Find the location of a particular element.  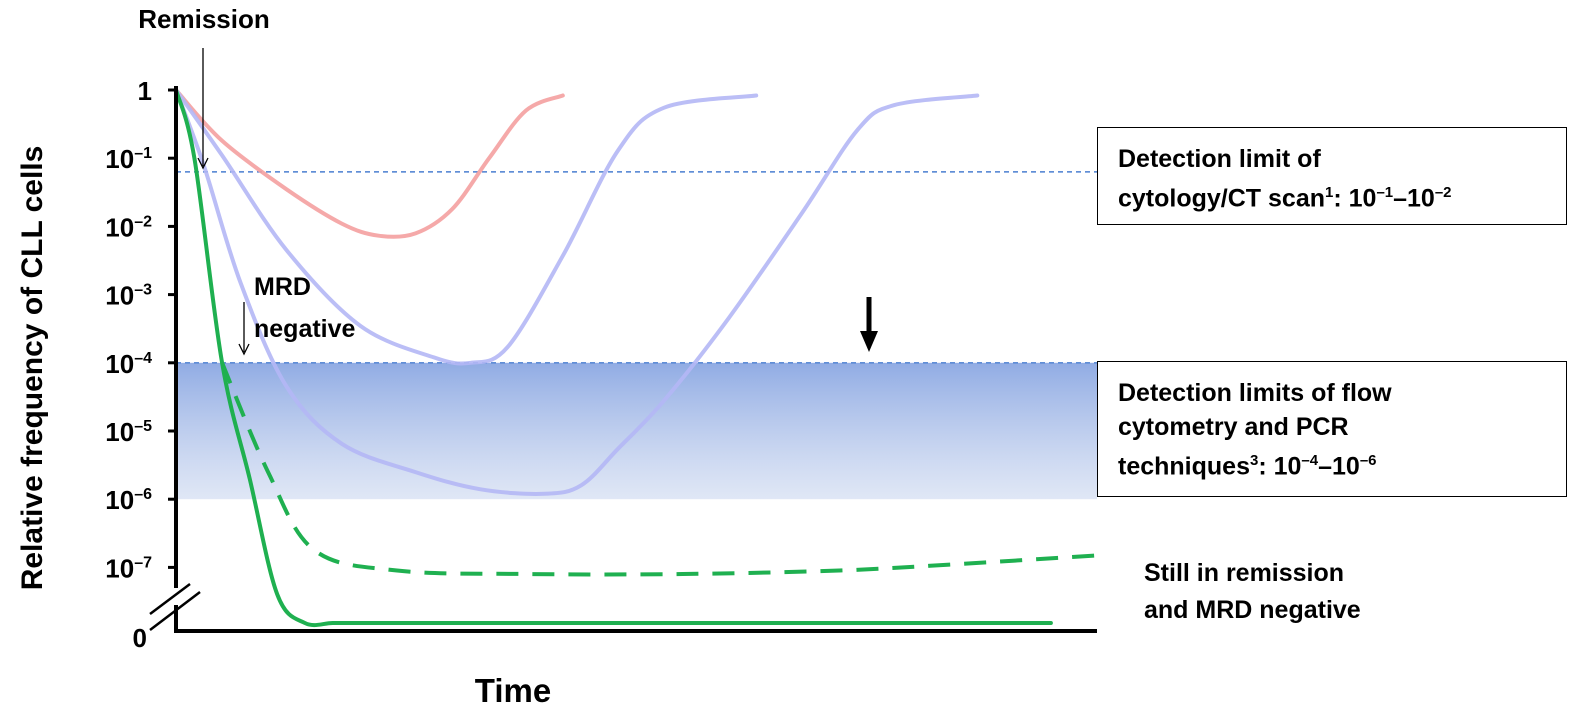

flow-line3: techniques3: 10–4–10–6 is located at coordinates (1334, 463).